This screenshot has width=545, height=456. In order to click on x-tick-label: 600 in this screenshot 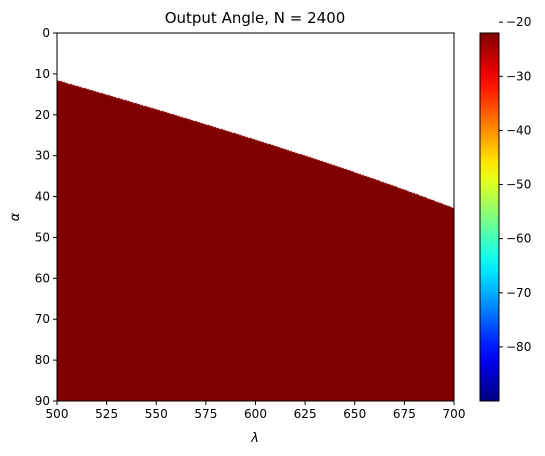, I will do `click(255, 414)`.